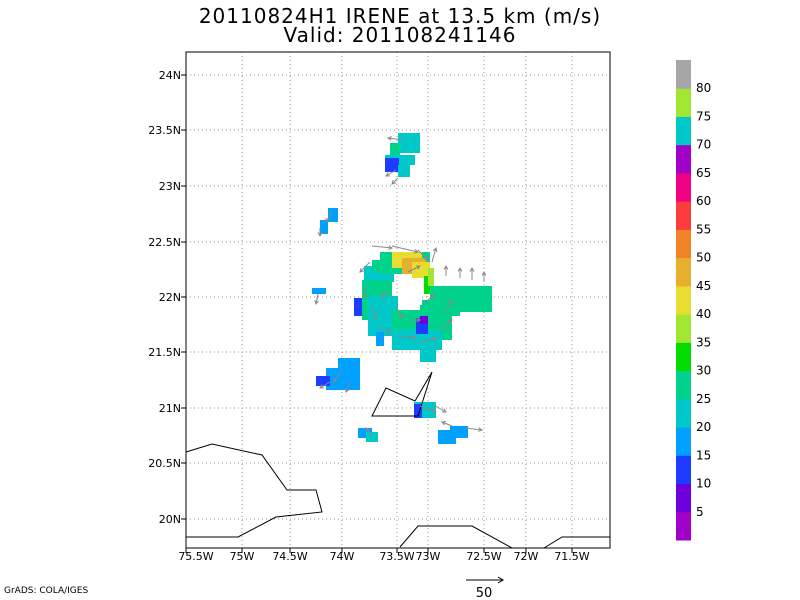 This screenshot has height=600, width=800. What do you see at coordinates (170, 408) in the screenshot?
I see `y-tick-label: 21N` at bounding box center [170, 408].